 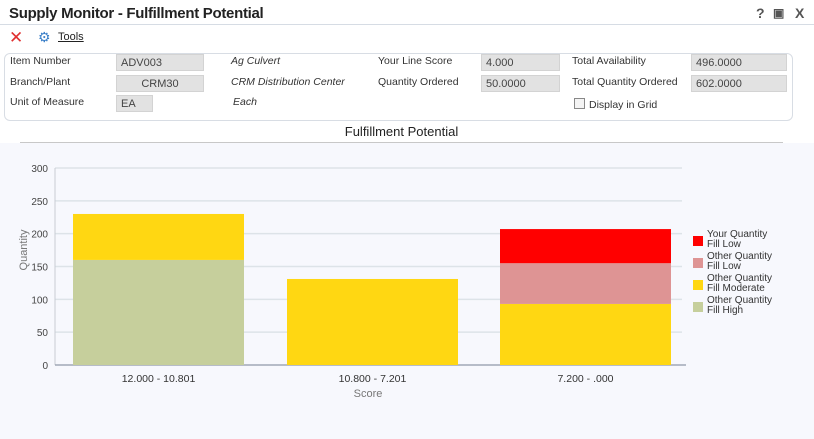 I want to click on chart-title-divider, so click(x=401, y=142).